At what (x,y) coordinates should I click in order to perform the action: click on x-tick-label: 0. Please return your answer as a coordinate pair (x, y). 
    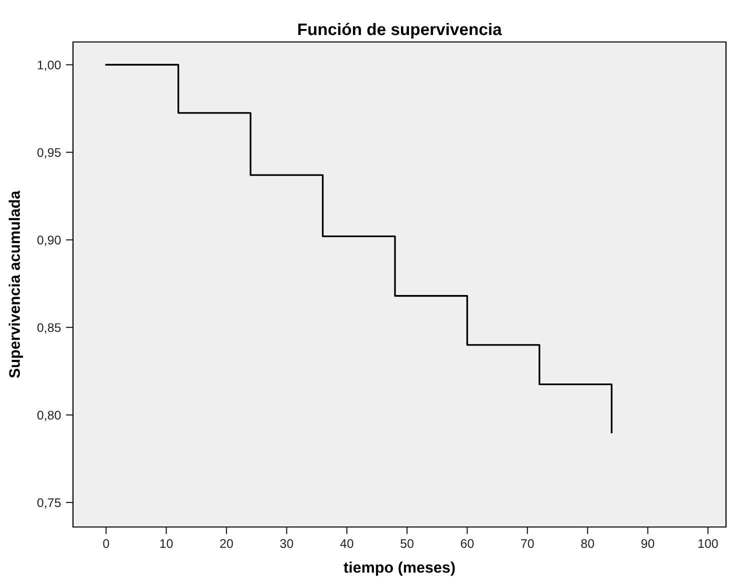
    Looking at the image, I should click on (106, 543).